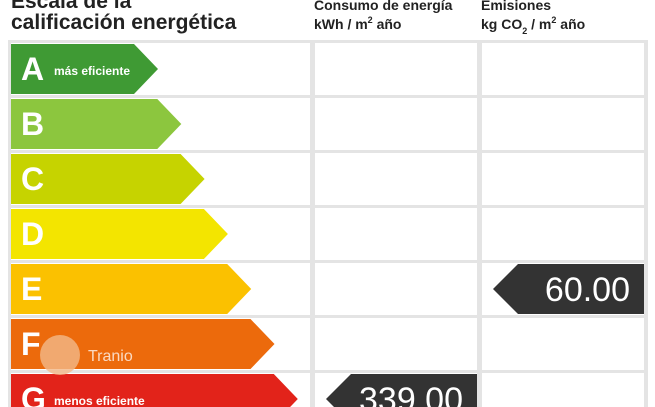 Image resolution: width=655 pixels, height=407 pixels. What do you see at coordinates (31, 344) in the screenshot?
I see `rating-letter: F` at bounding box center [31, 344].